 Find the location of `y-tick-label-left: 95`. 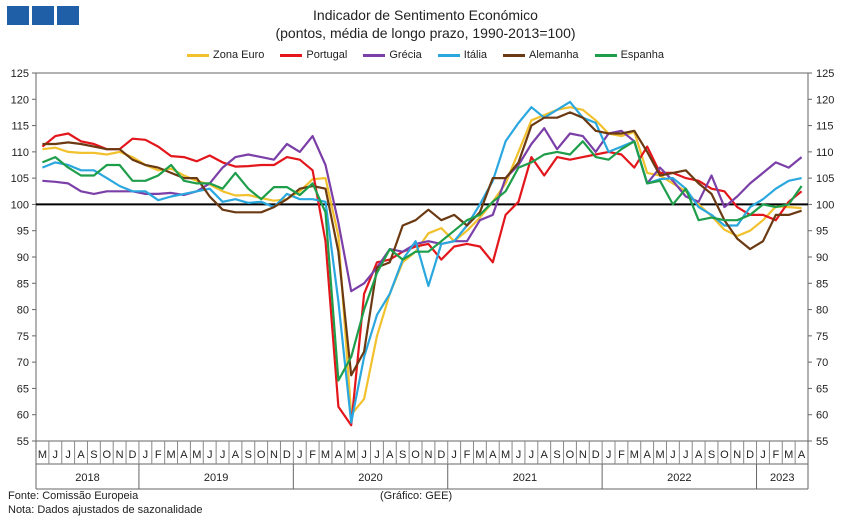

y-tick-label-left: 95 is located at coordinates (23, 232).